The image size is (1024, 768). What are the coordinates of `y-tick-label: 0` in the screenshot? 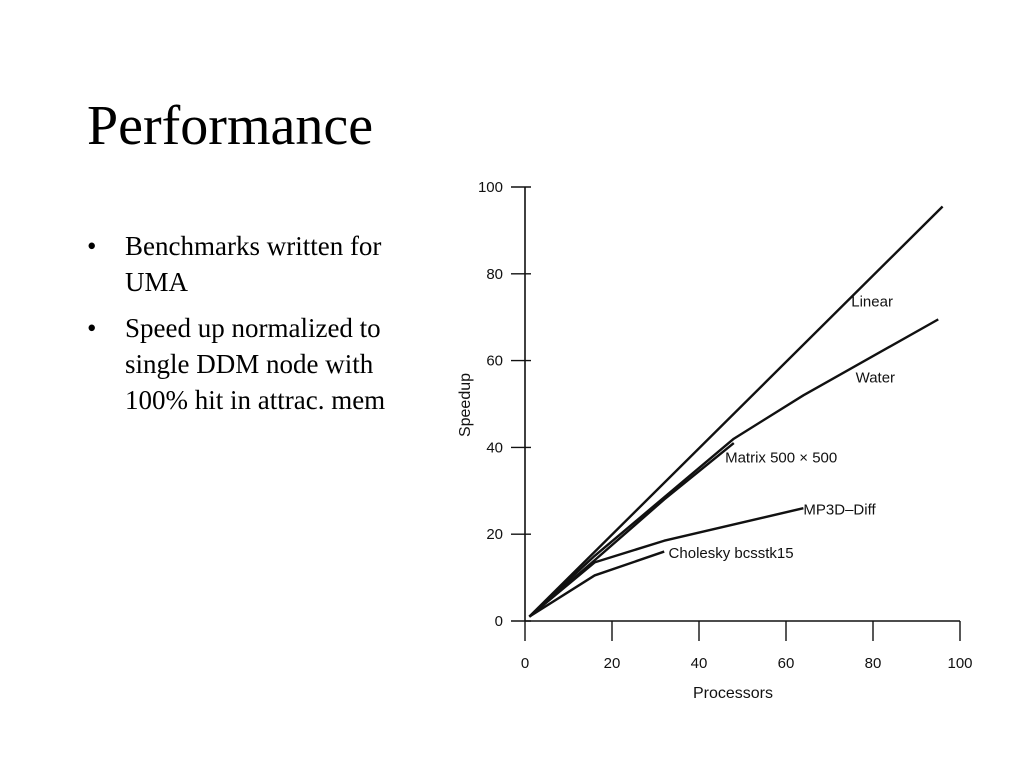 It's located at (499, 621).